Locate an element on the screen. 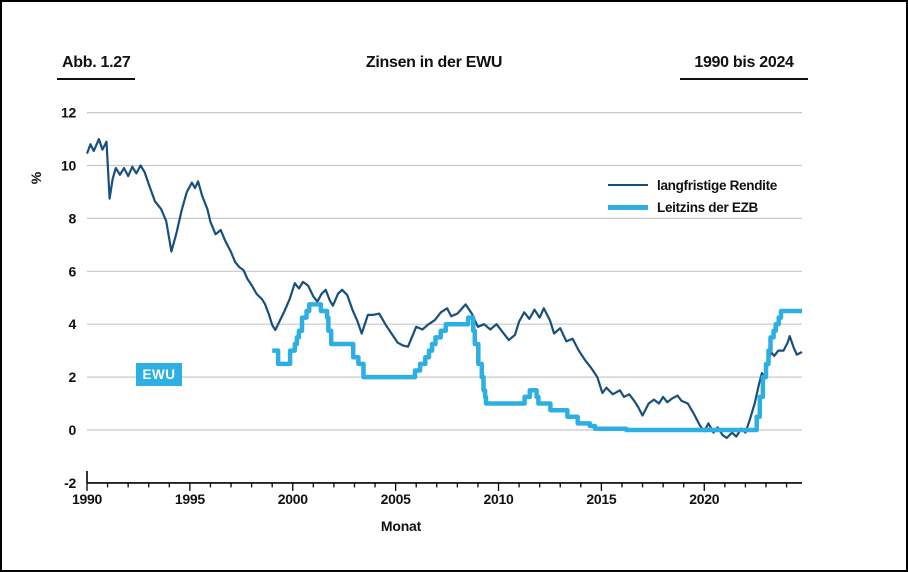  figure-number-label: Abb. 1.27 is located at coordinates (96, 67).